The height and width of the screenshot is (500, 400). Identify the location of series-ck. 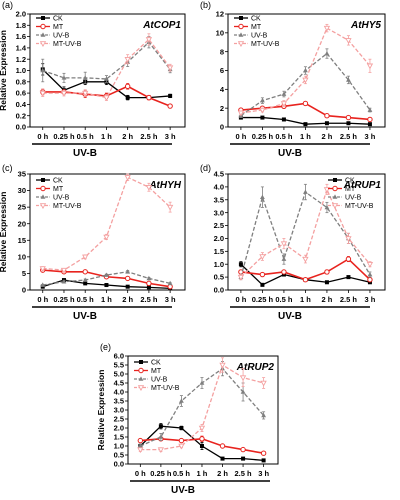
(305, 121).